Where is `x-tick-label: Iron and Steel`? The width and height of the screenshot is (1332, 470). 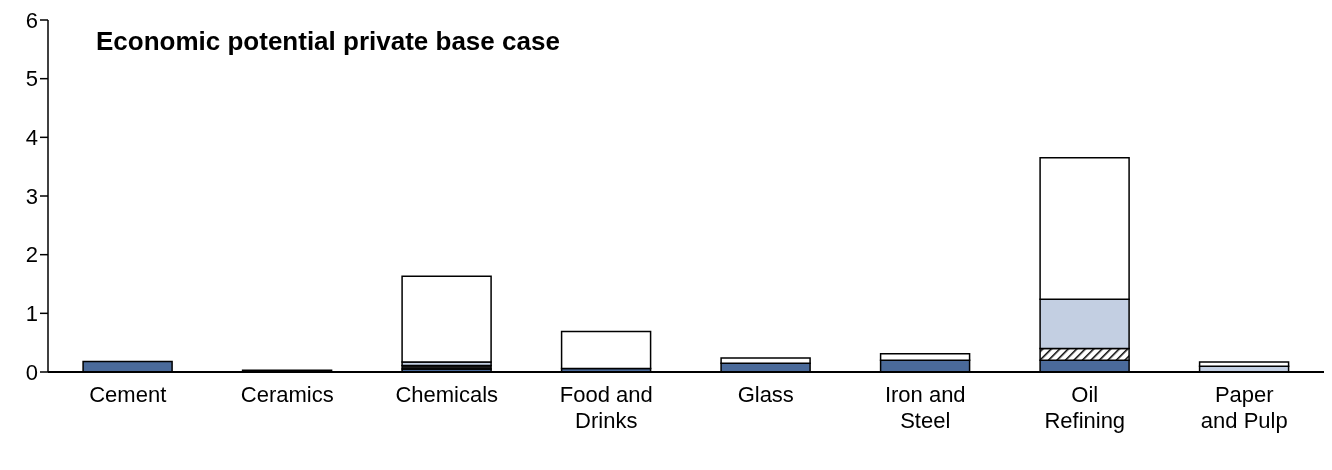 x-tick-label: Iron and Steel is located at coordinates (925, 407).